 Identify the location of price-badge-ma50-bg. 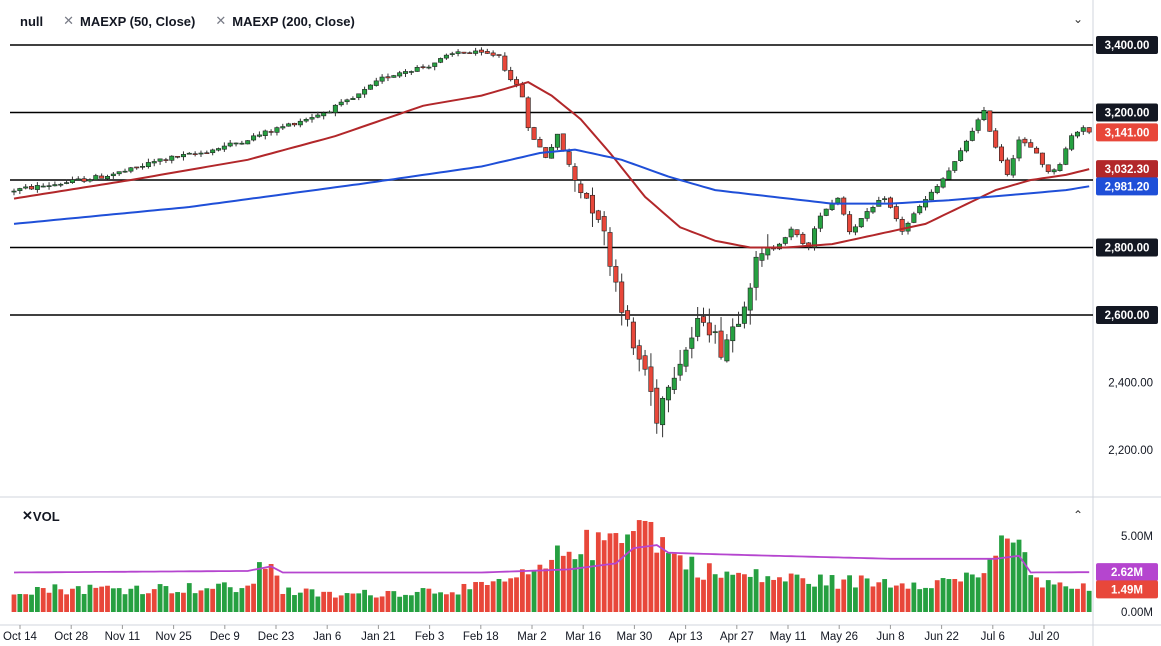
(1127, 169).